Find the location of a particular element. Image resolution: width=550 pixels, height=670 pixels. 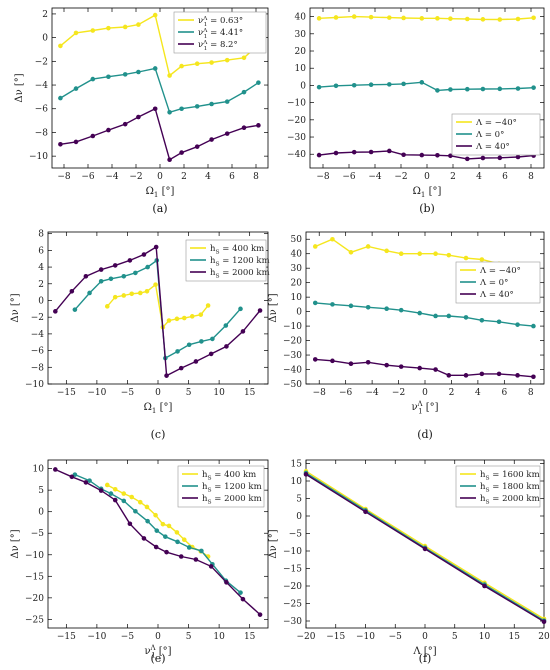

x-tick-label: −15 is located at coordinates (335, 637).